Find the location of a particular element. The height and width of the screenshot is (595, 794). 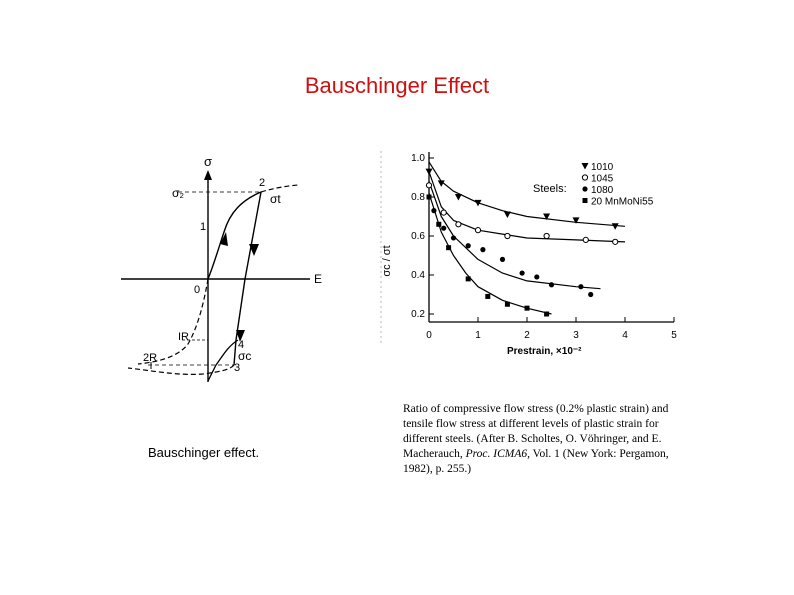

ir-label: IR is located at coordinates (183, 337).